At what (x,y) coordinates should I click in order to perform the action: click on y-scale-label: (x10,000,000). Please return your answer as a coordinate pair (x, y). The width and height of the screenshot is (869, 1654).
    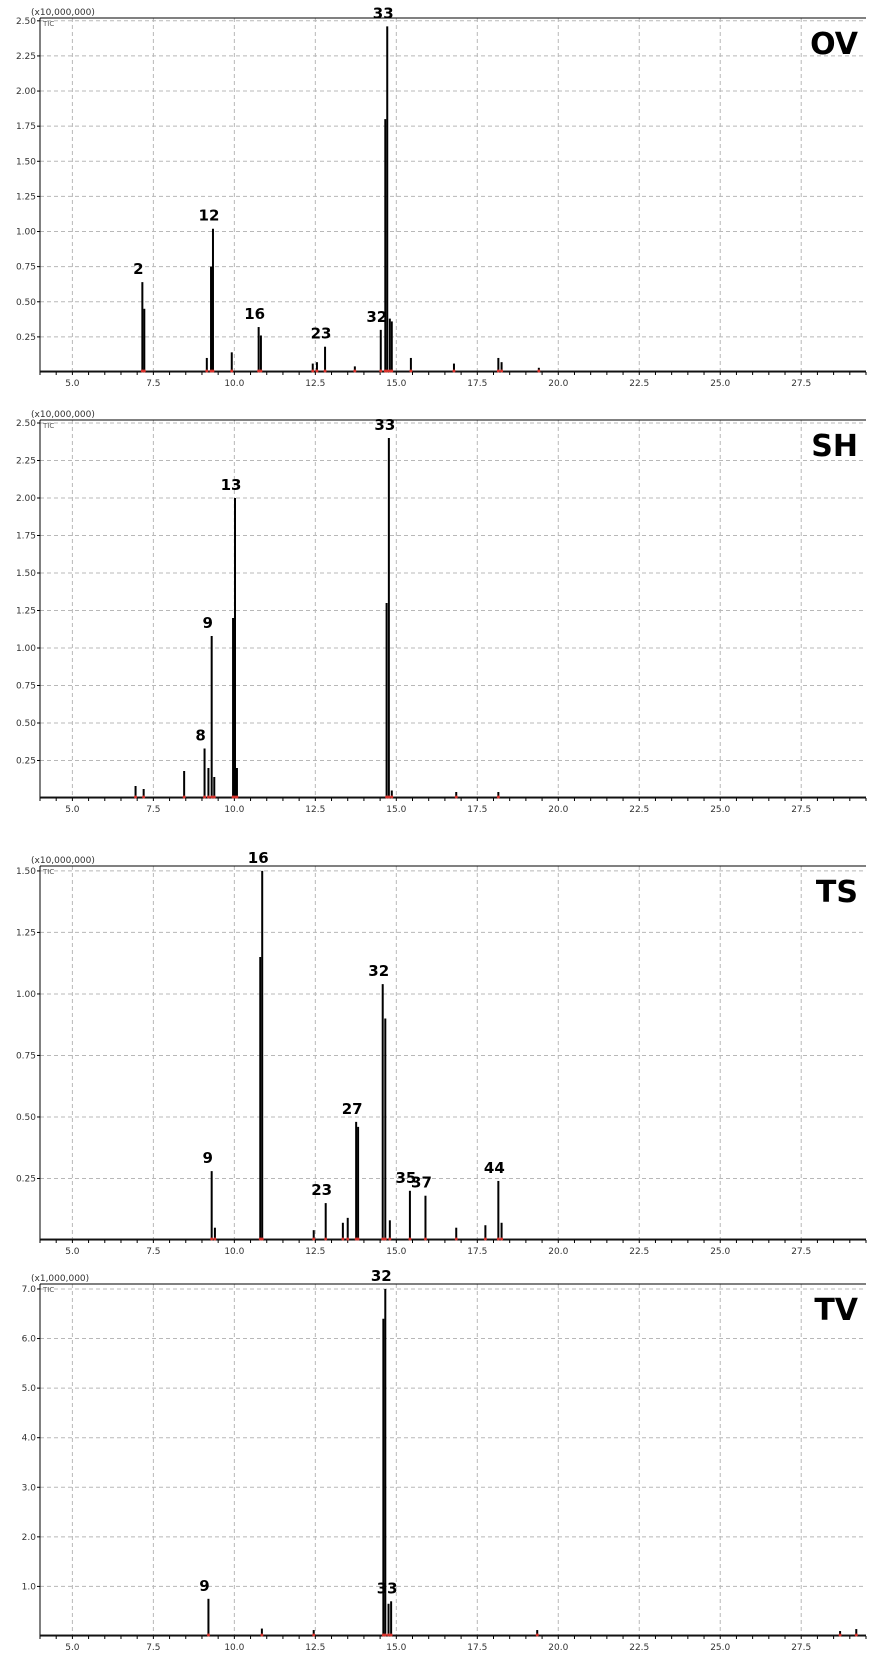
    Looking at the image, I should click on (63, 861).